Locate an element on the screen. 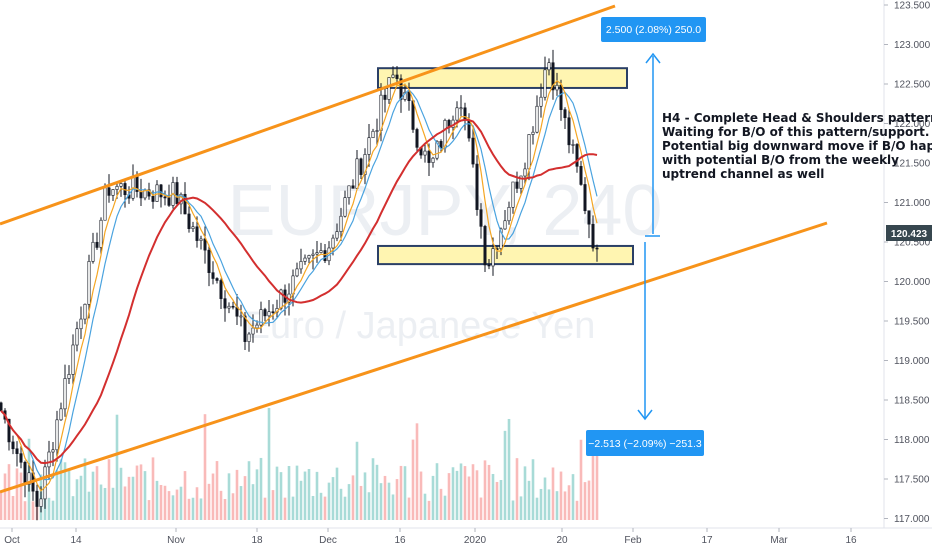  x-tick-label: Feb is located at coordinates (633, 540).